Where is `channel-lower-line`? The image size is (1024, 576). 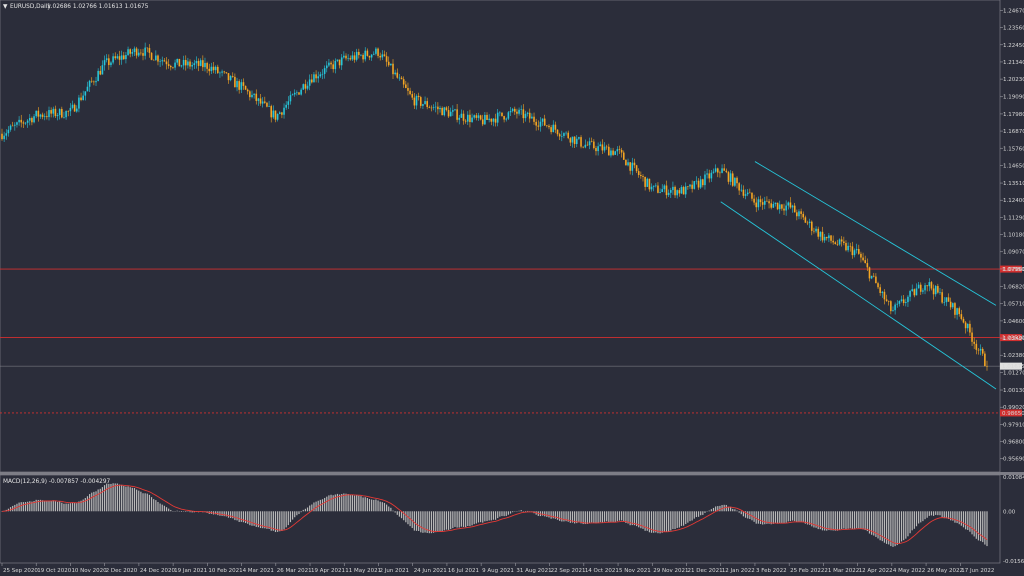 channel-lower-line is located at coordinates (858, 295).